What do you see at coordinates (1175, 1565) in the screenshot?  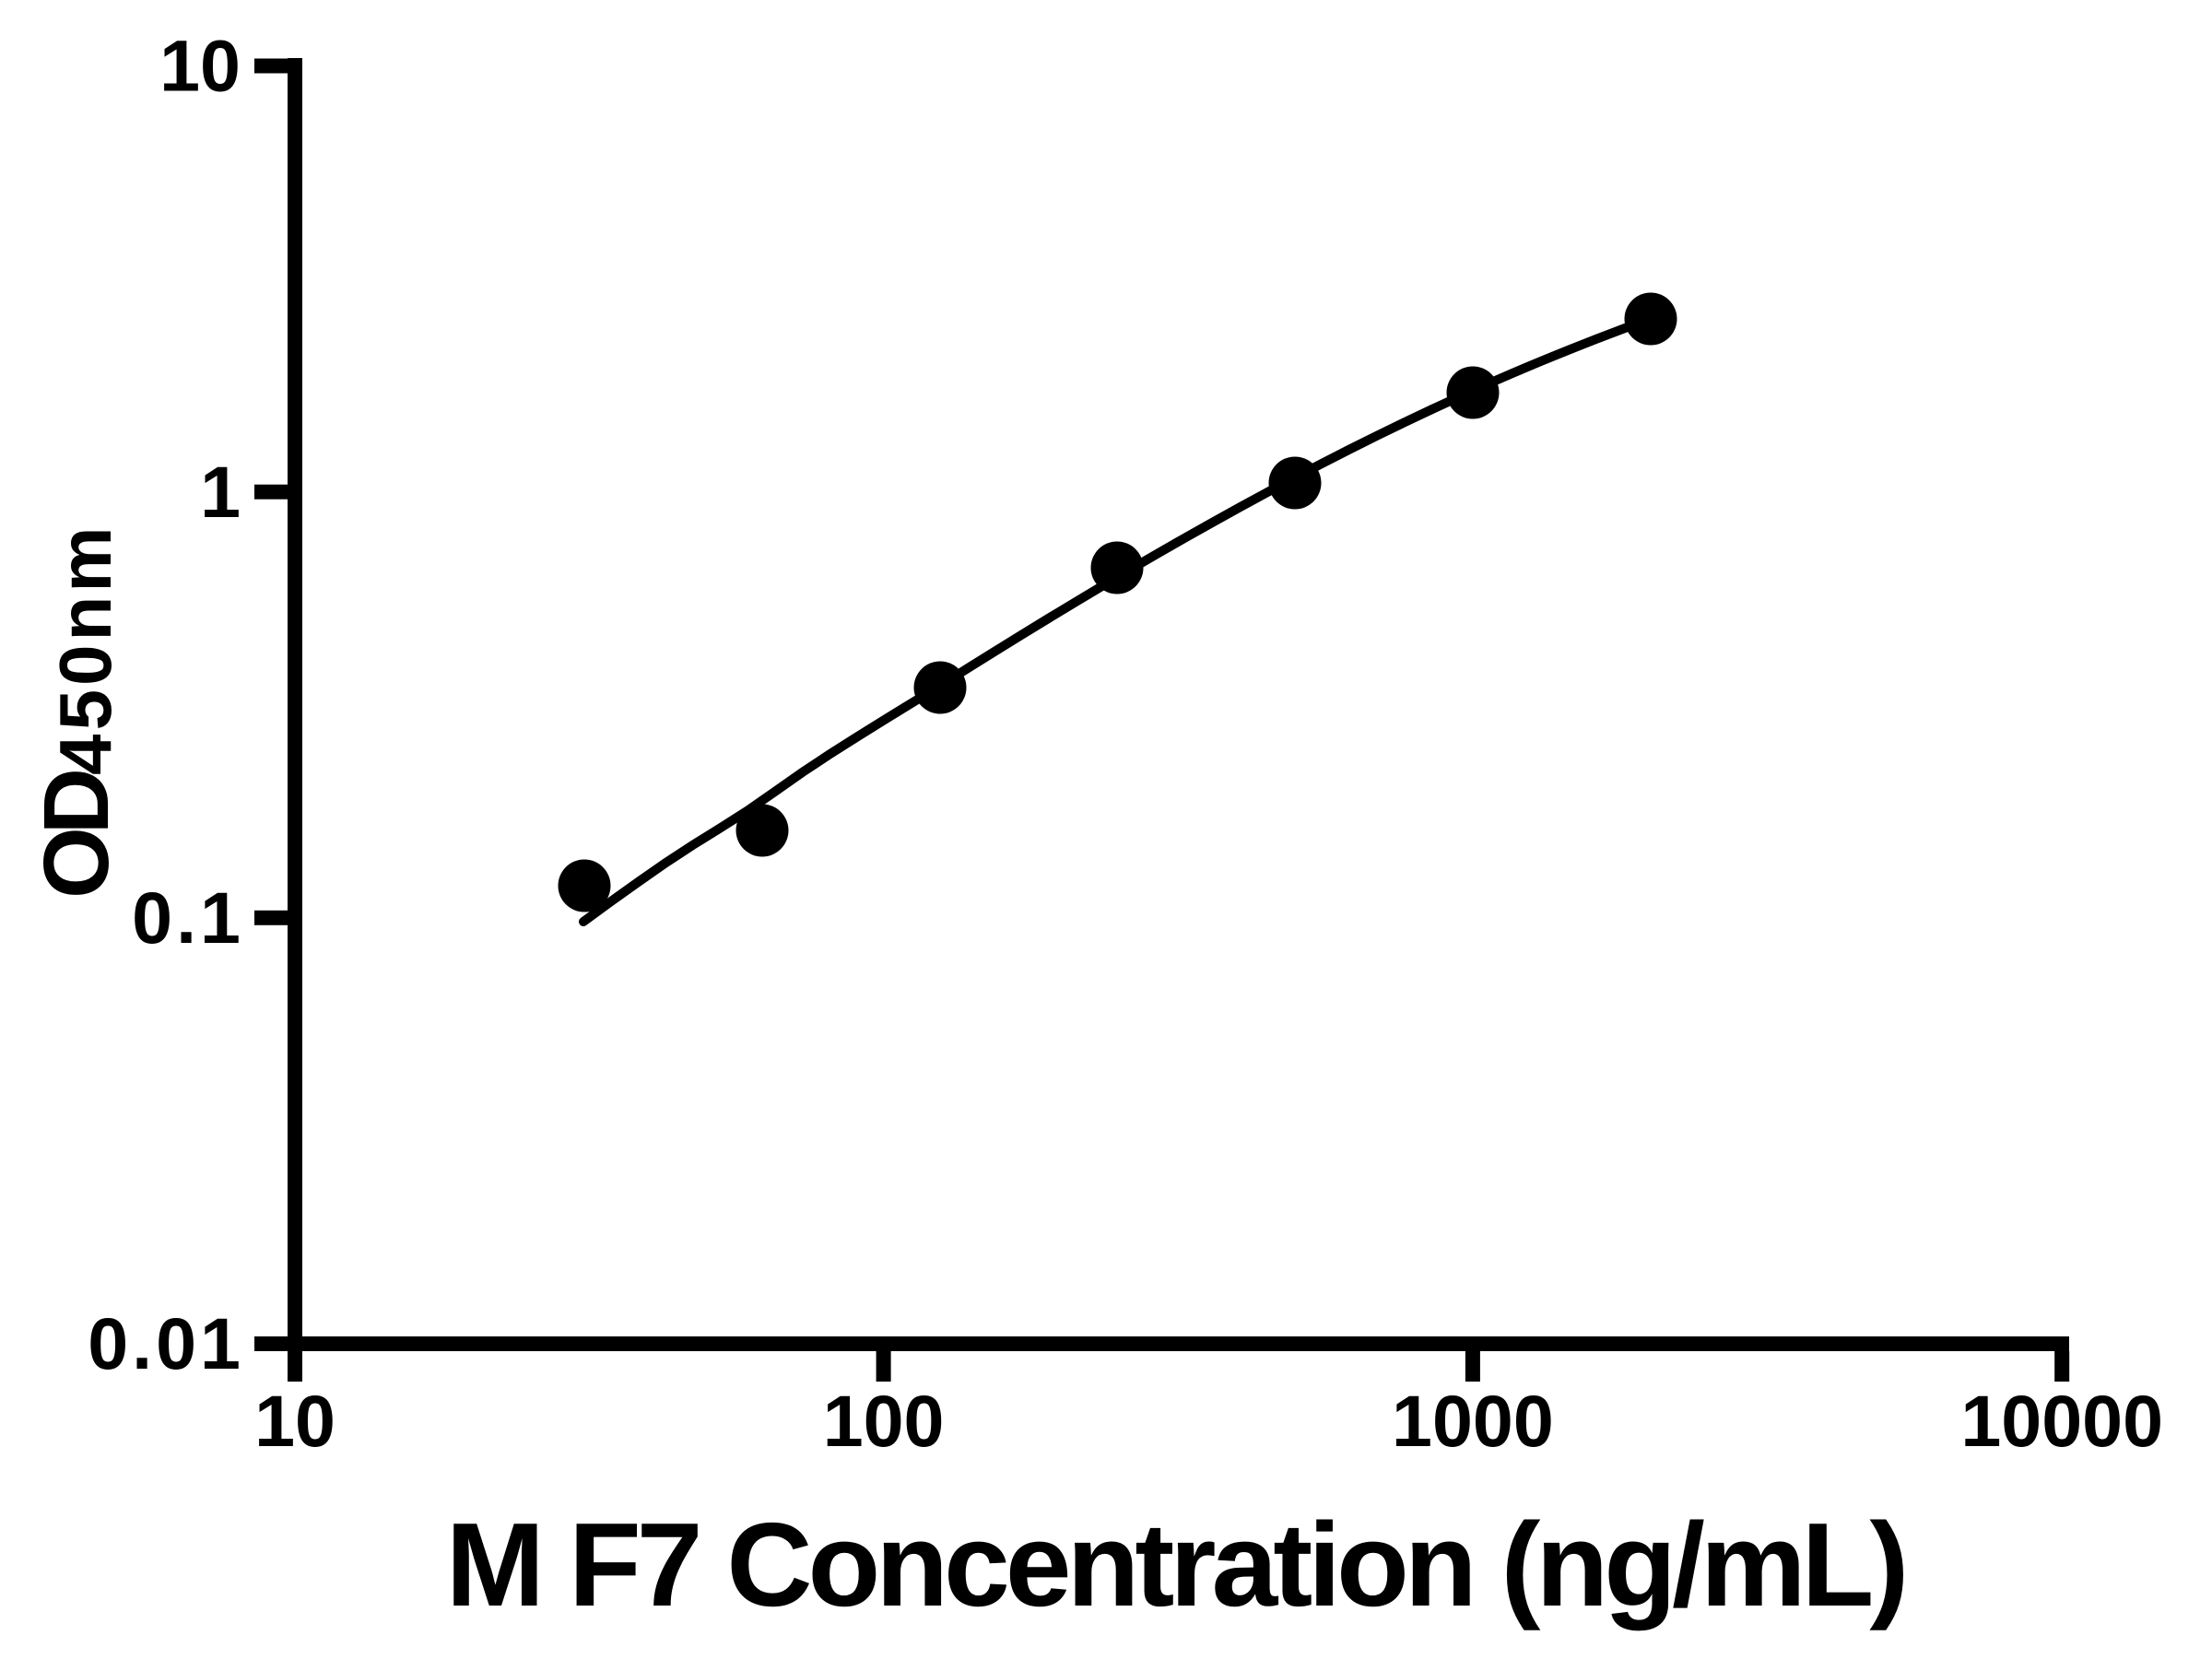 I see `svg-text: M F7 Concentration (ng/mL)` at bounding box center [1175, 1565].